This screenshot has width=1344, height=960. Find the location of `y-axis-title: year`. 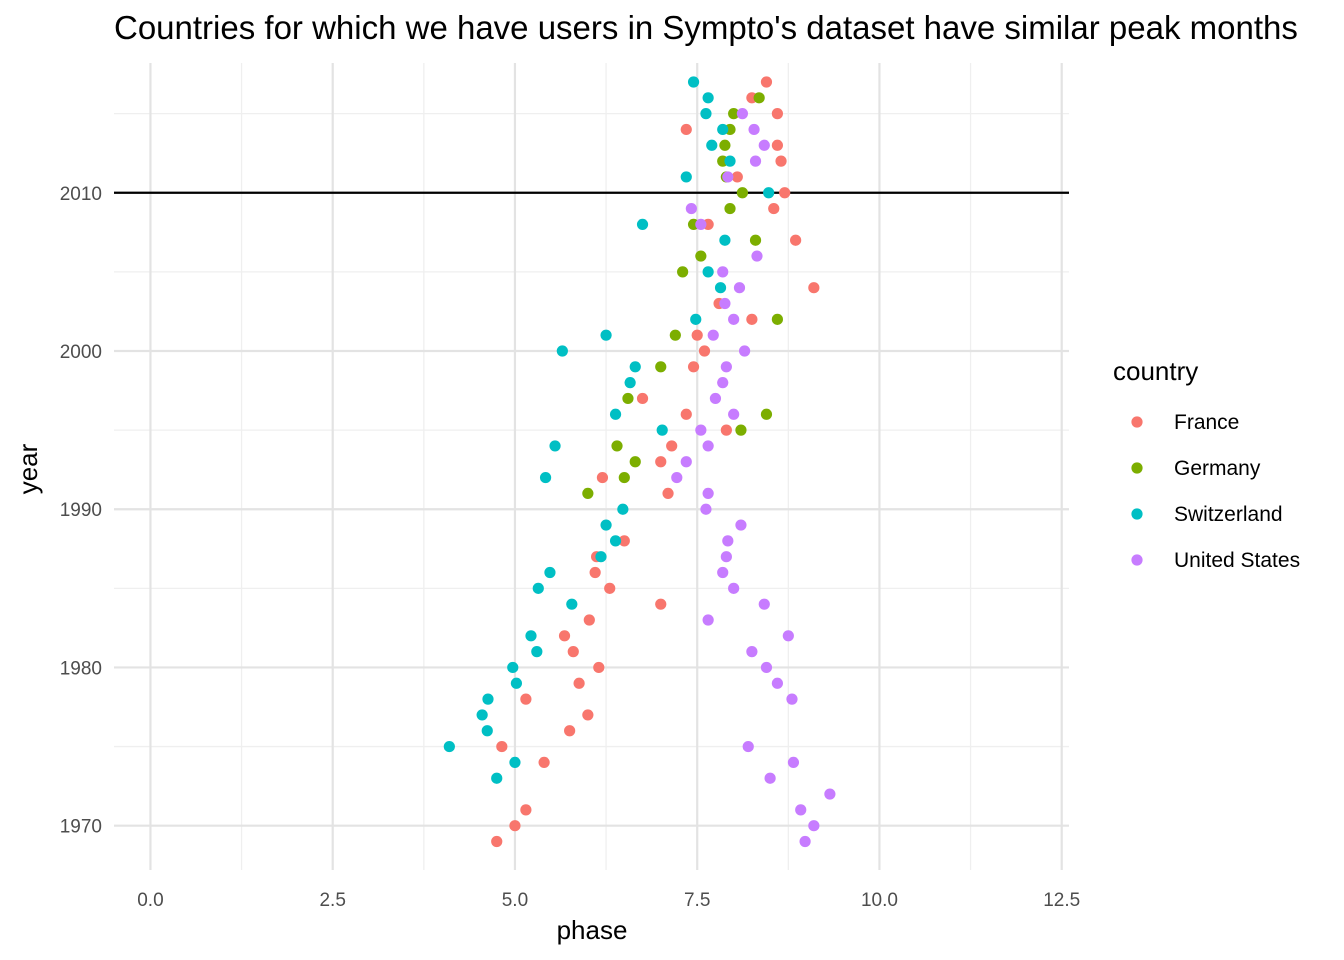

y-axis-title: year is located at coordinates (28, 468).